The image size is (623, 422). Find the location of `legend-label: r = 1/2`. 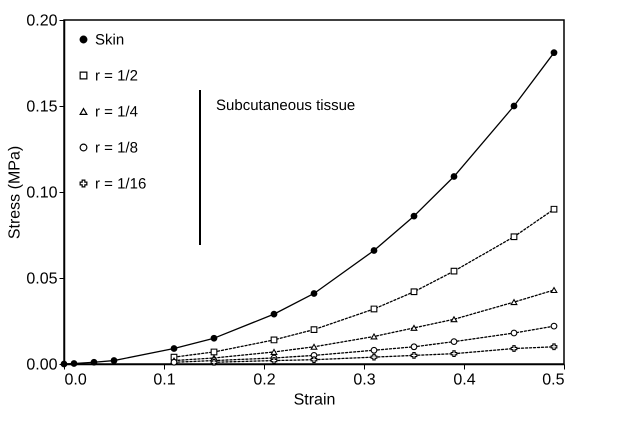

legend-label: r = 1/2 is located at coordinates (116, 76).